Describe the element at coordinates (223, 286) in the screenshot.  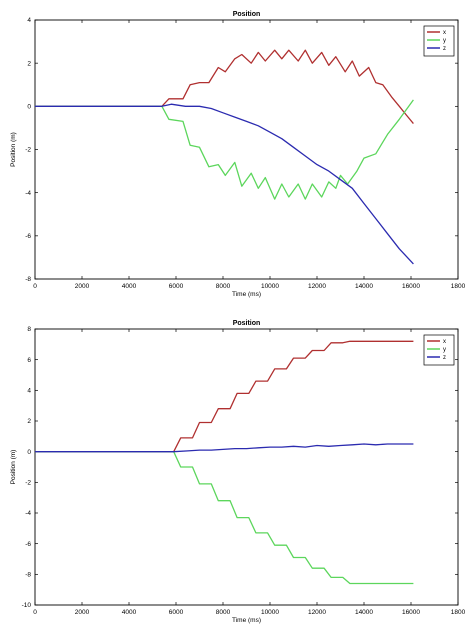
I see `chart-0-x-tick-label: 8000` at that location.